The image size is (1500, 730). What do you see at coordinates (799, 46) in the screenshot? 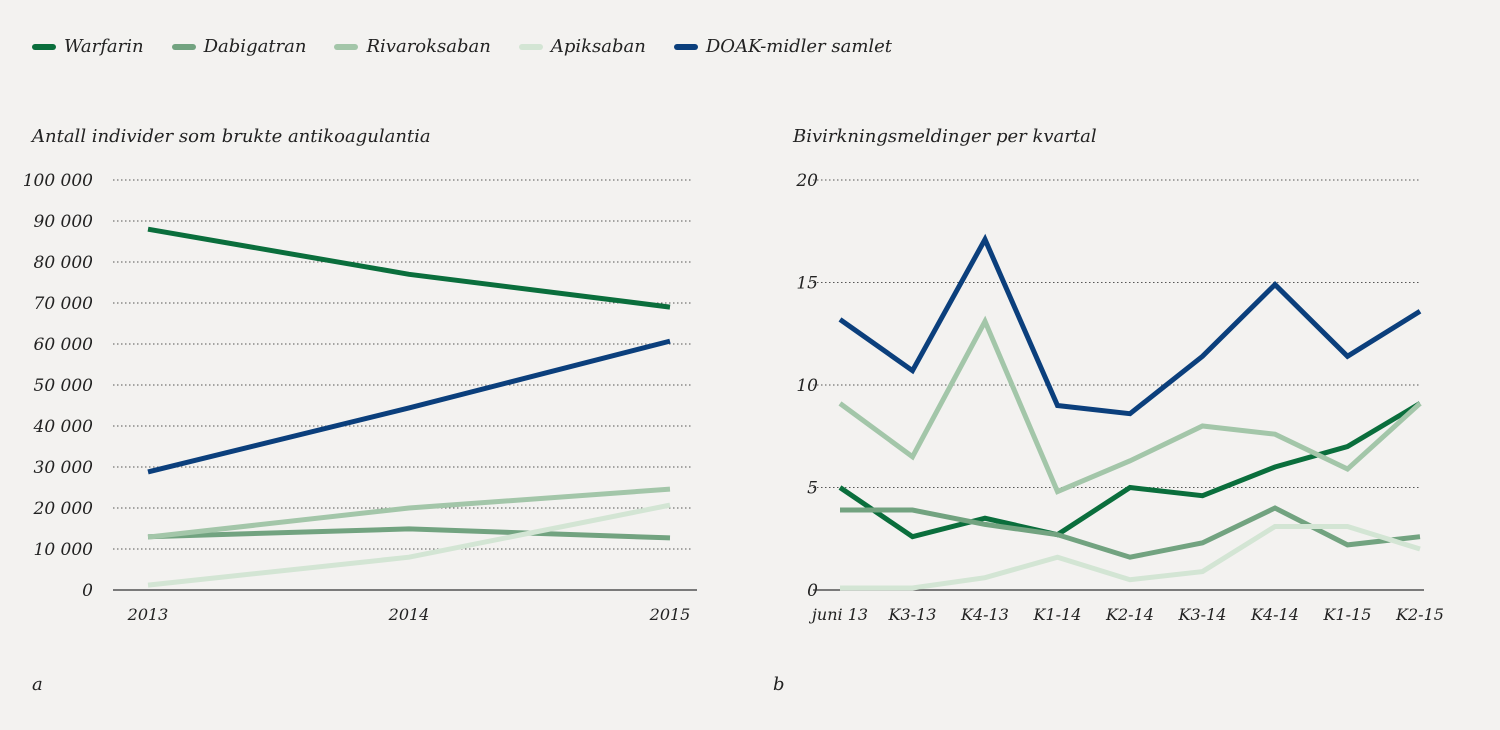
I see `legend-label: DOAK-midler samlet` at bounding box center [799, 46].